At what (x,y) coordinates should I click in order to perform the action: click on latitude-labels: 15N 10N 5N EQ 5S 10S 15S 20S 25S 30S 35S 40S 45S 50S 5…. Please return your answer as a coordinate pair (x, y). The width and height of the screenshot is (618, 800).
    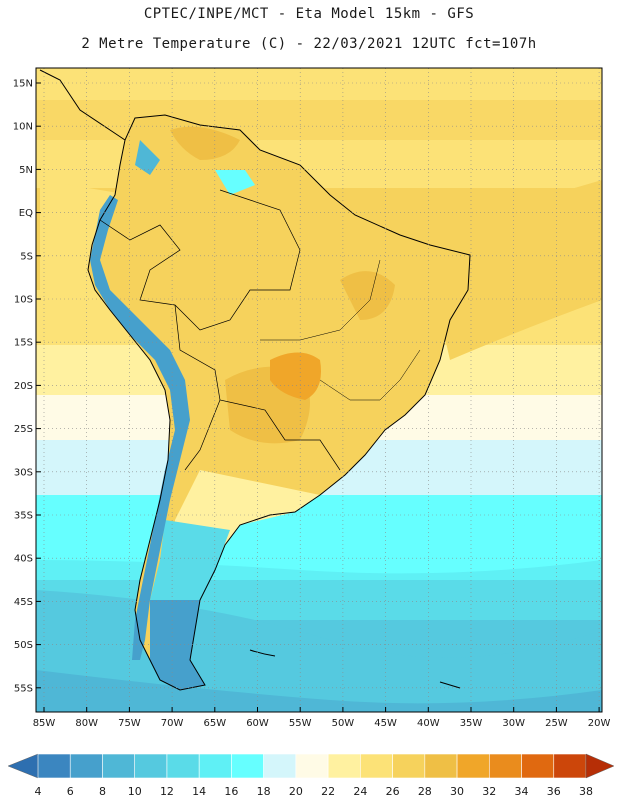
    Looking at the image, I should click on (27, 386).